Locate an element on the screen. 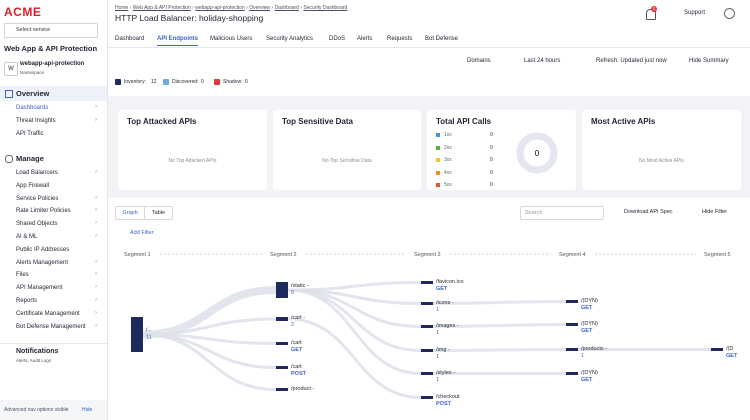  nav-item: Service Policies is located at coordinates (37, 198).